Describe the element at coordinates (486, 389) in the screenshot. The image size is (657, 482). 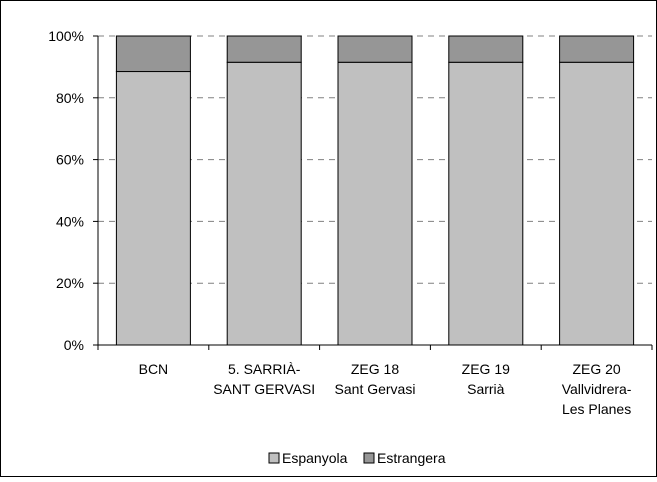
I see `x-tick-label-line: Sarrià` at that location.